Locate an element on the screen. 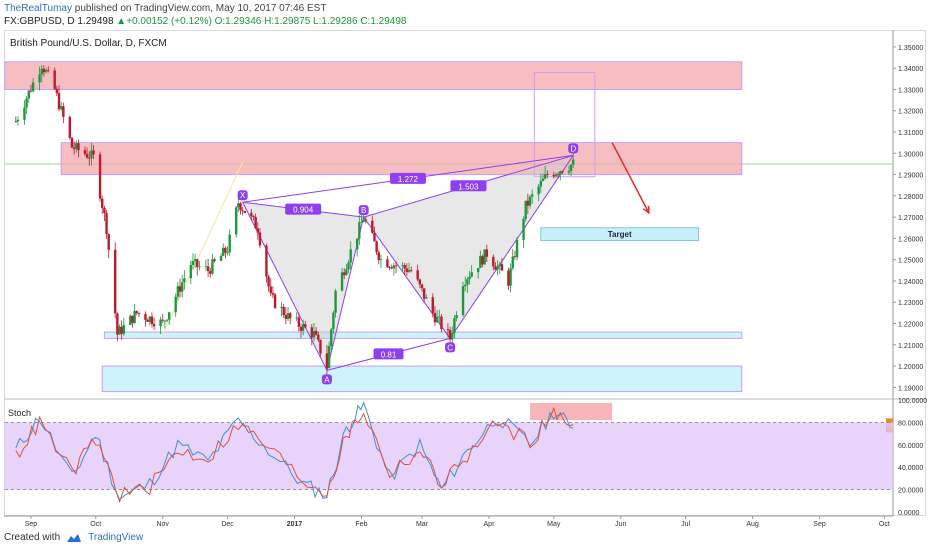  stoch-tick-label: 40.0000 is located at coordinates (910, 468).